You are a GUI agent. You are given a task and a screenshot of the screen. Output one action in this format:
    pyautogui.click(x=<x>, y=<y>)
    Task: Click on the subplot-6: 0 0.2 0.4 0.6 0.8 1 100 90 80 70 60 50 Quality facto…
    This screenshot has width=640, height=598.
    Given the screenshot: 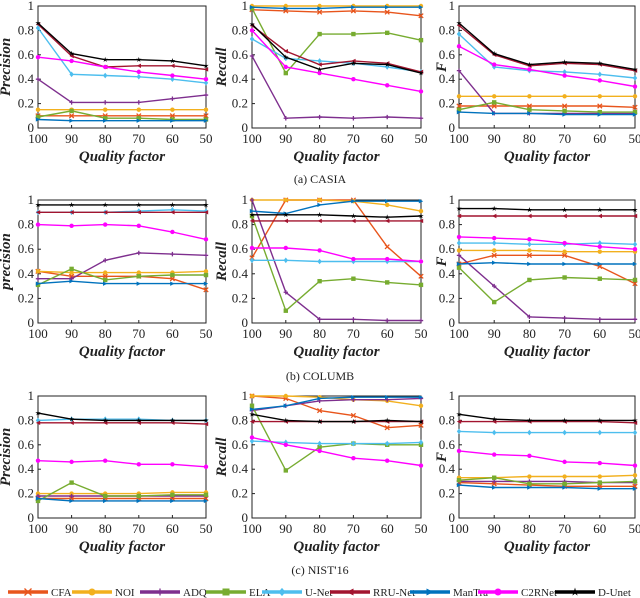 What is the action you would take?
    pyautogui.click(x=537, y=276)
    